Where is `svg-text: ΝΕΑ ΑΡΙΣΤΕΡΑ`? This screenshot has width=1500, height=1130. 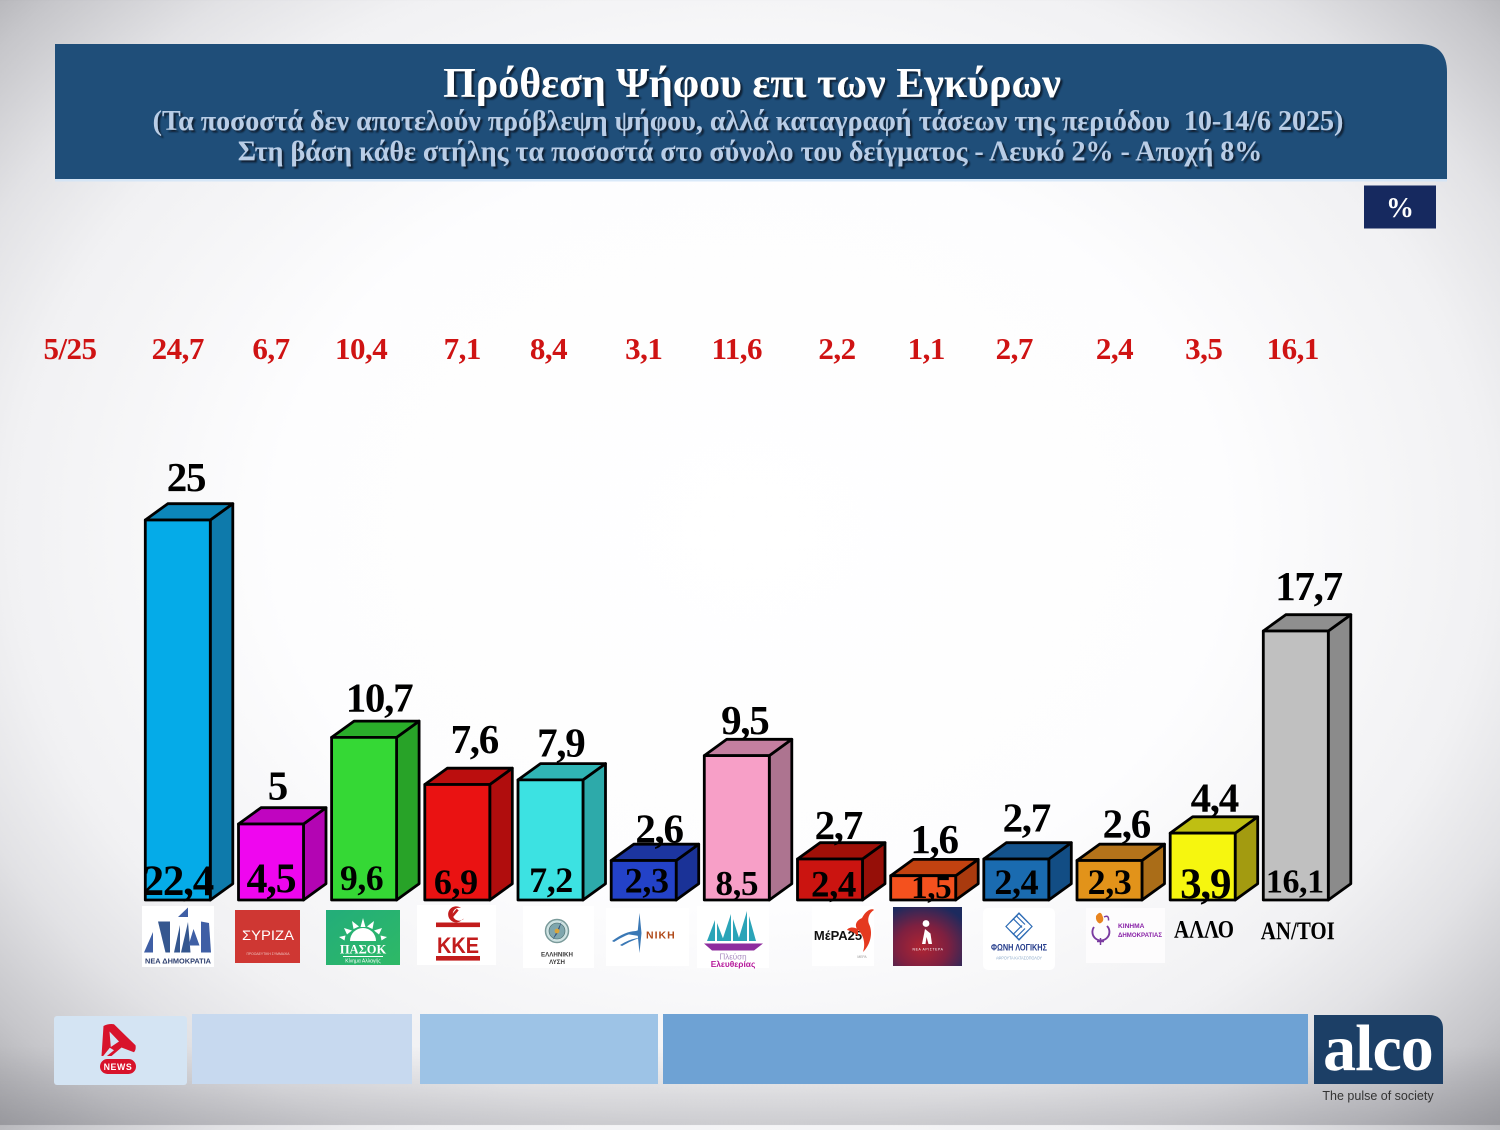 svg-text: ΝΕΑ ΑΡΙΣΤΕΡΑ is located at coordinates (928, 950).